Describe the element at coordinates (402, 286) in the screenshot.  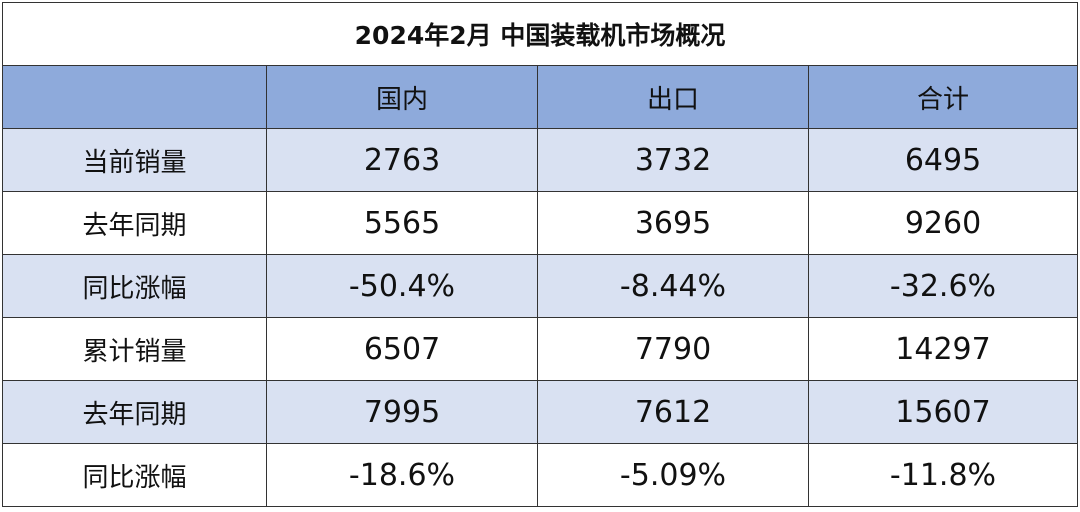
I see `cell-domestic: -50.4%` at that location.